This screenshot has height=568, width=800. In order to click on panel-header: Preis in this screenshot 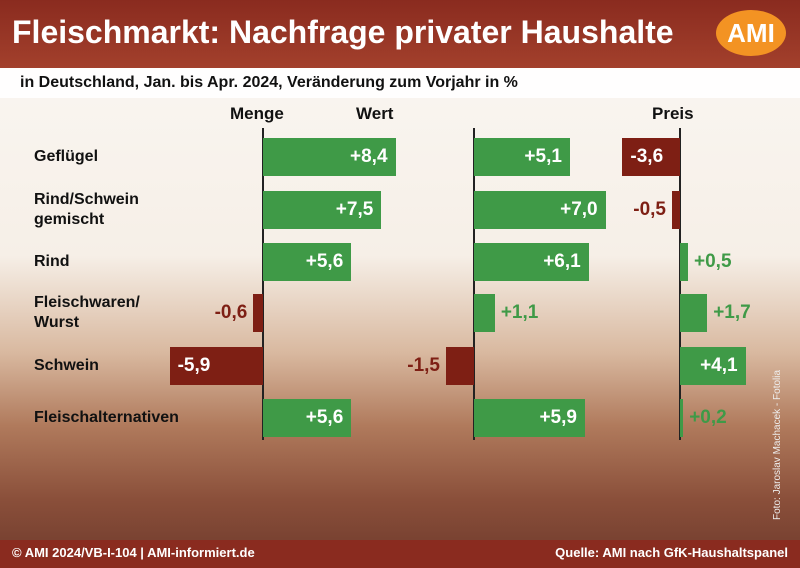, I will do `click(673, 113)`.